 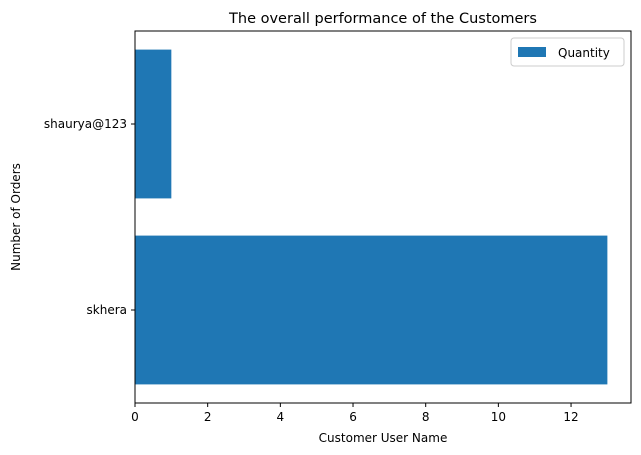 I want to click on legend-box, so click(x=567, y=52).